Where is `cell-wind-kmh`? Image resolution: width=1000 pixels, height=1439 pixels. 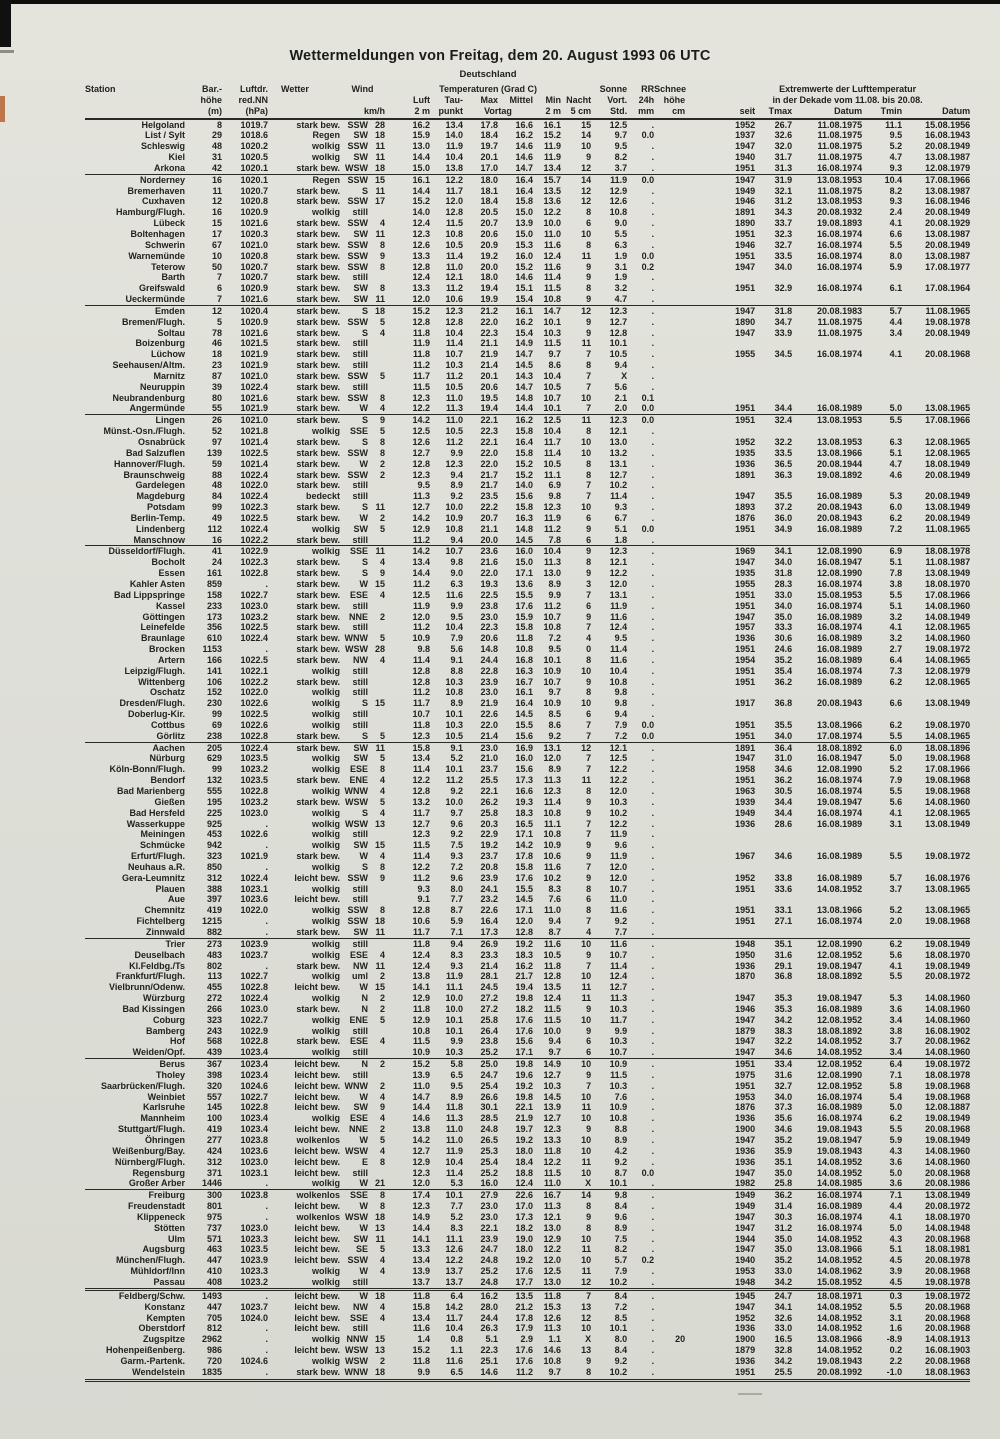
cell-wind-kmh is located at coordinates (376, 212).